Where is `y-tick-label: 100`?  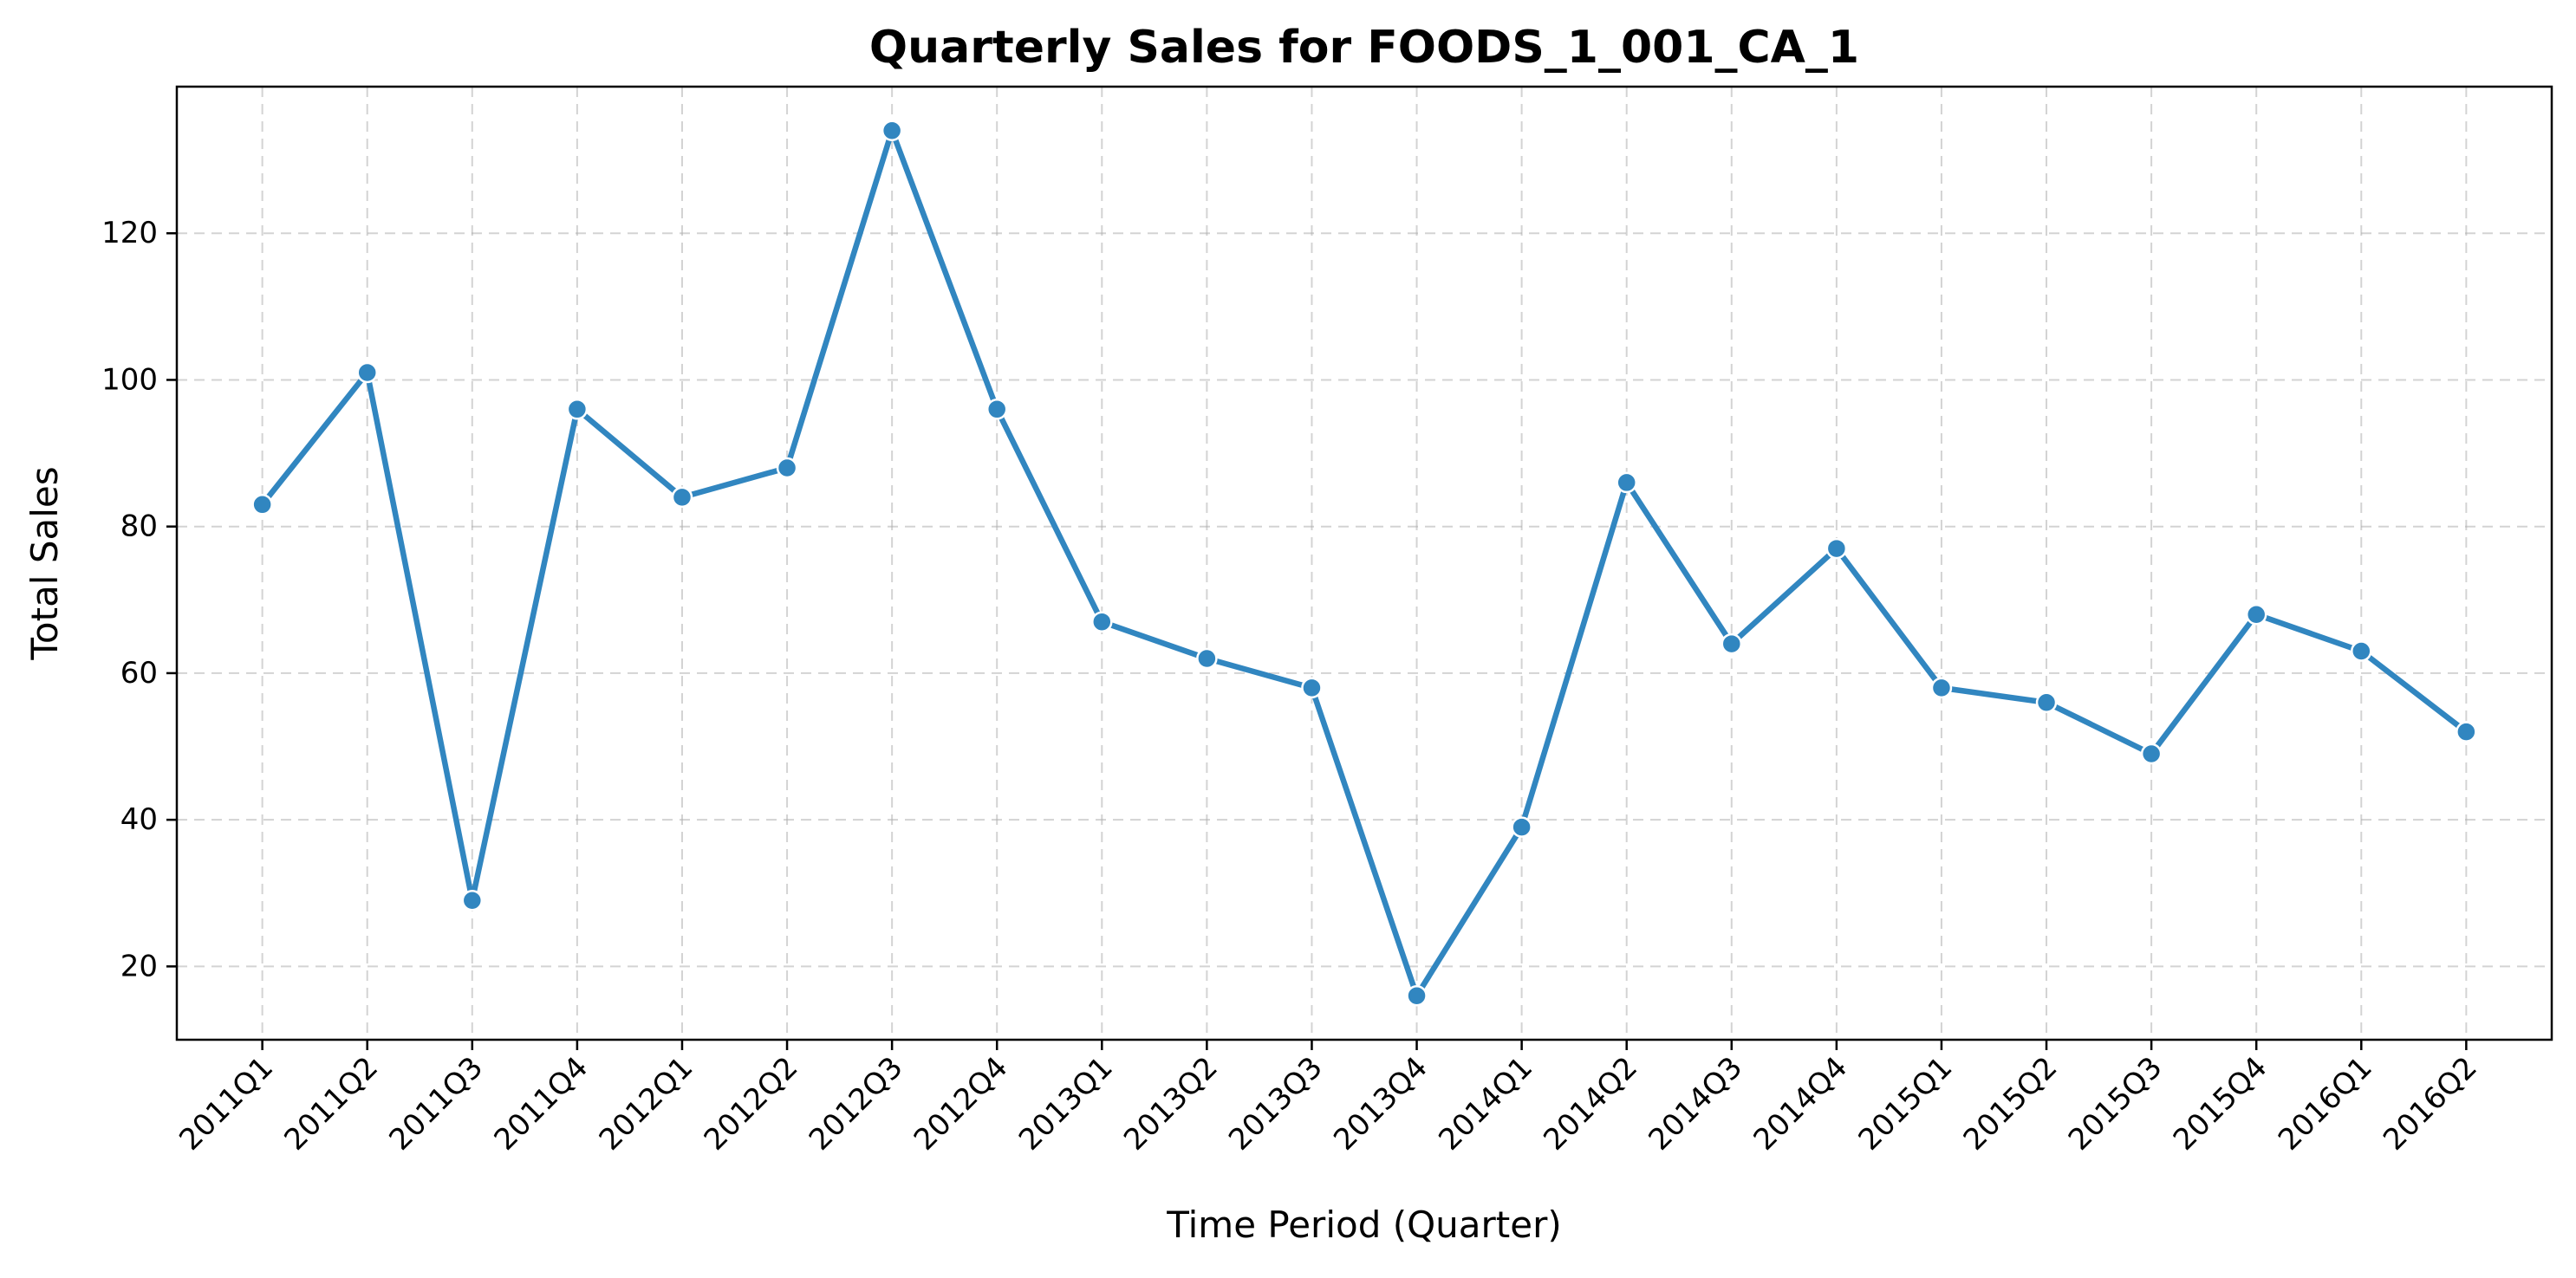
y-tick-label: 100 is located at coordinates (129, 379).